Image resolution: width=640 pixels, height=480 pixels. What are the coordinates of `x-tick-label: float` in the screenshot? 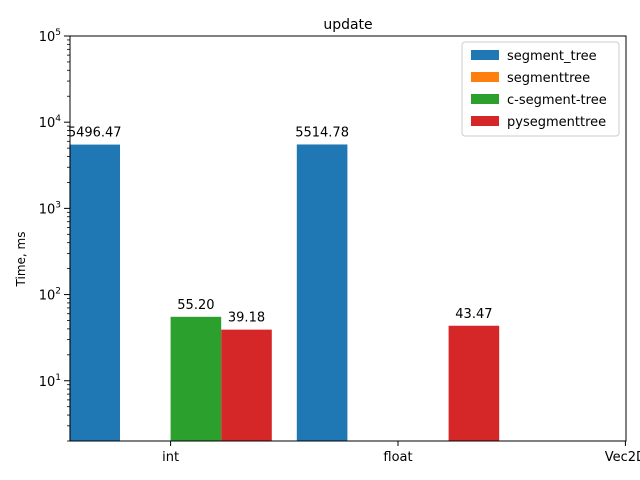 It's located at (397, 457).